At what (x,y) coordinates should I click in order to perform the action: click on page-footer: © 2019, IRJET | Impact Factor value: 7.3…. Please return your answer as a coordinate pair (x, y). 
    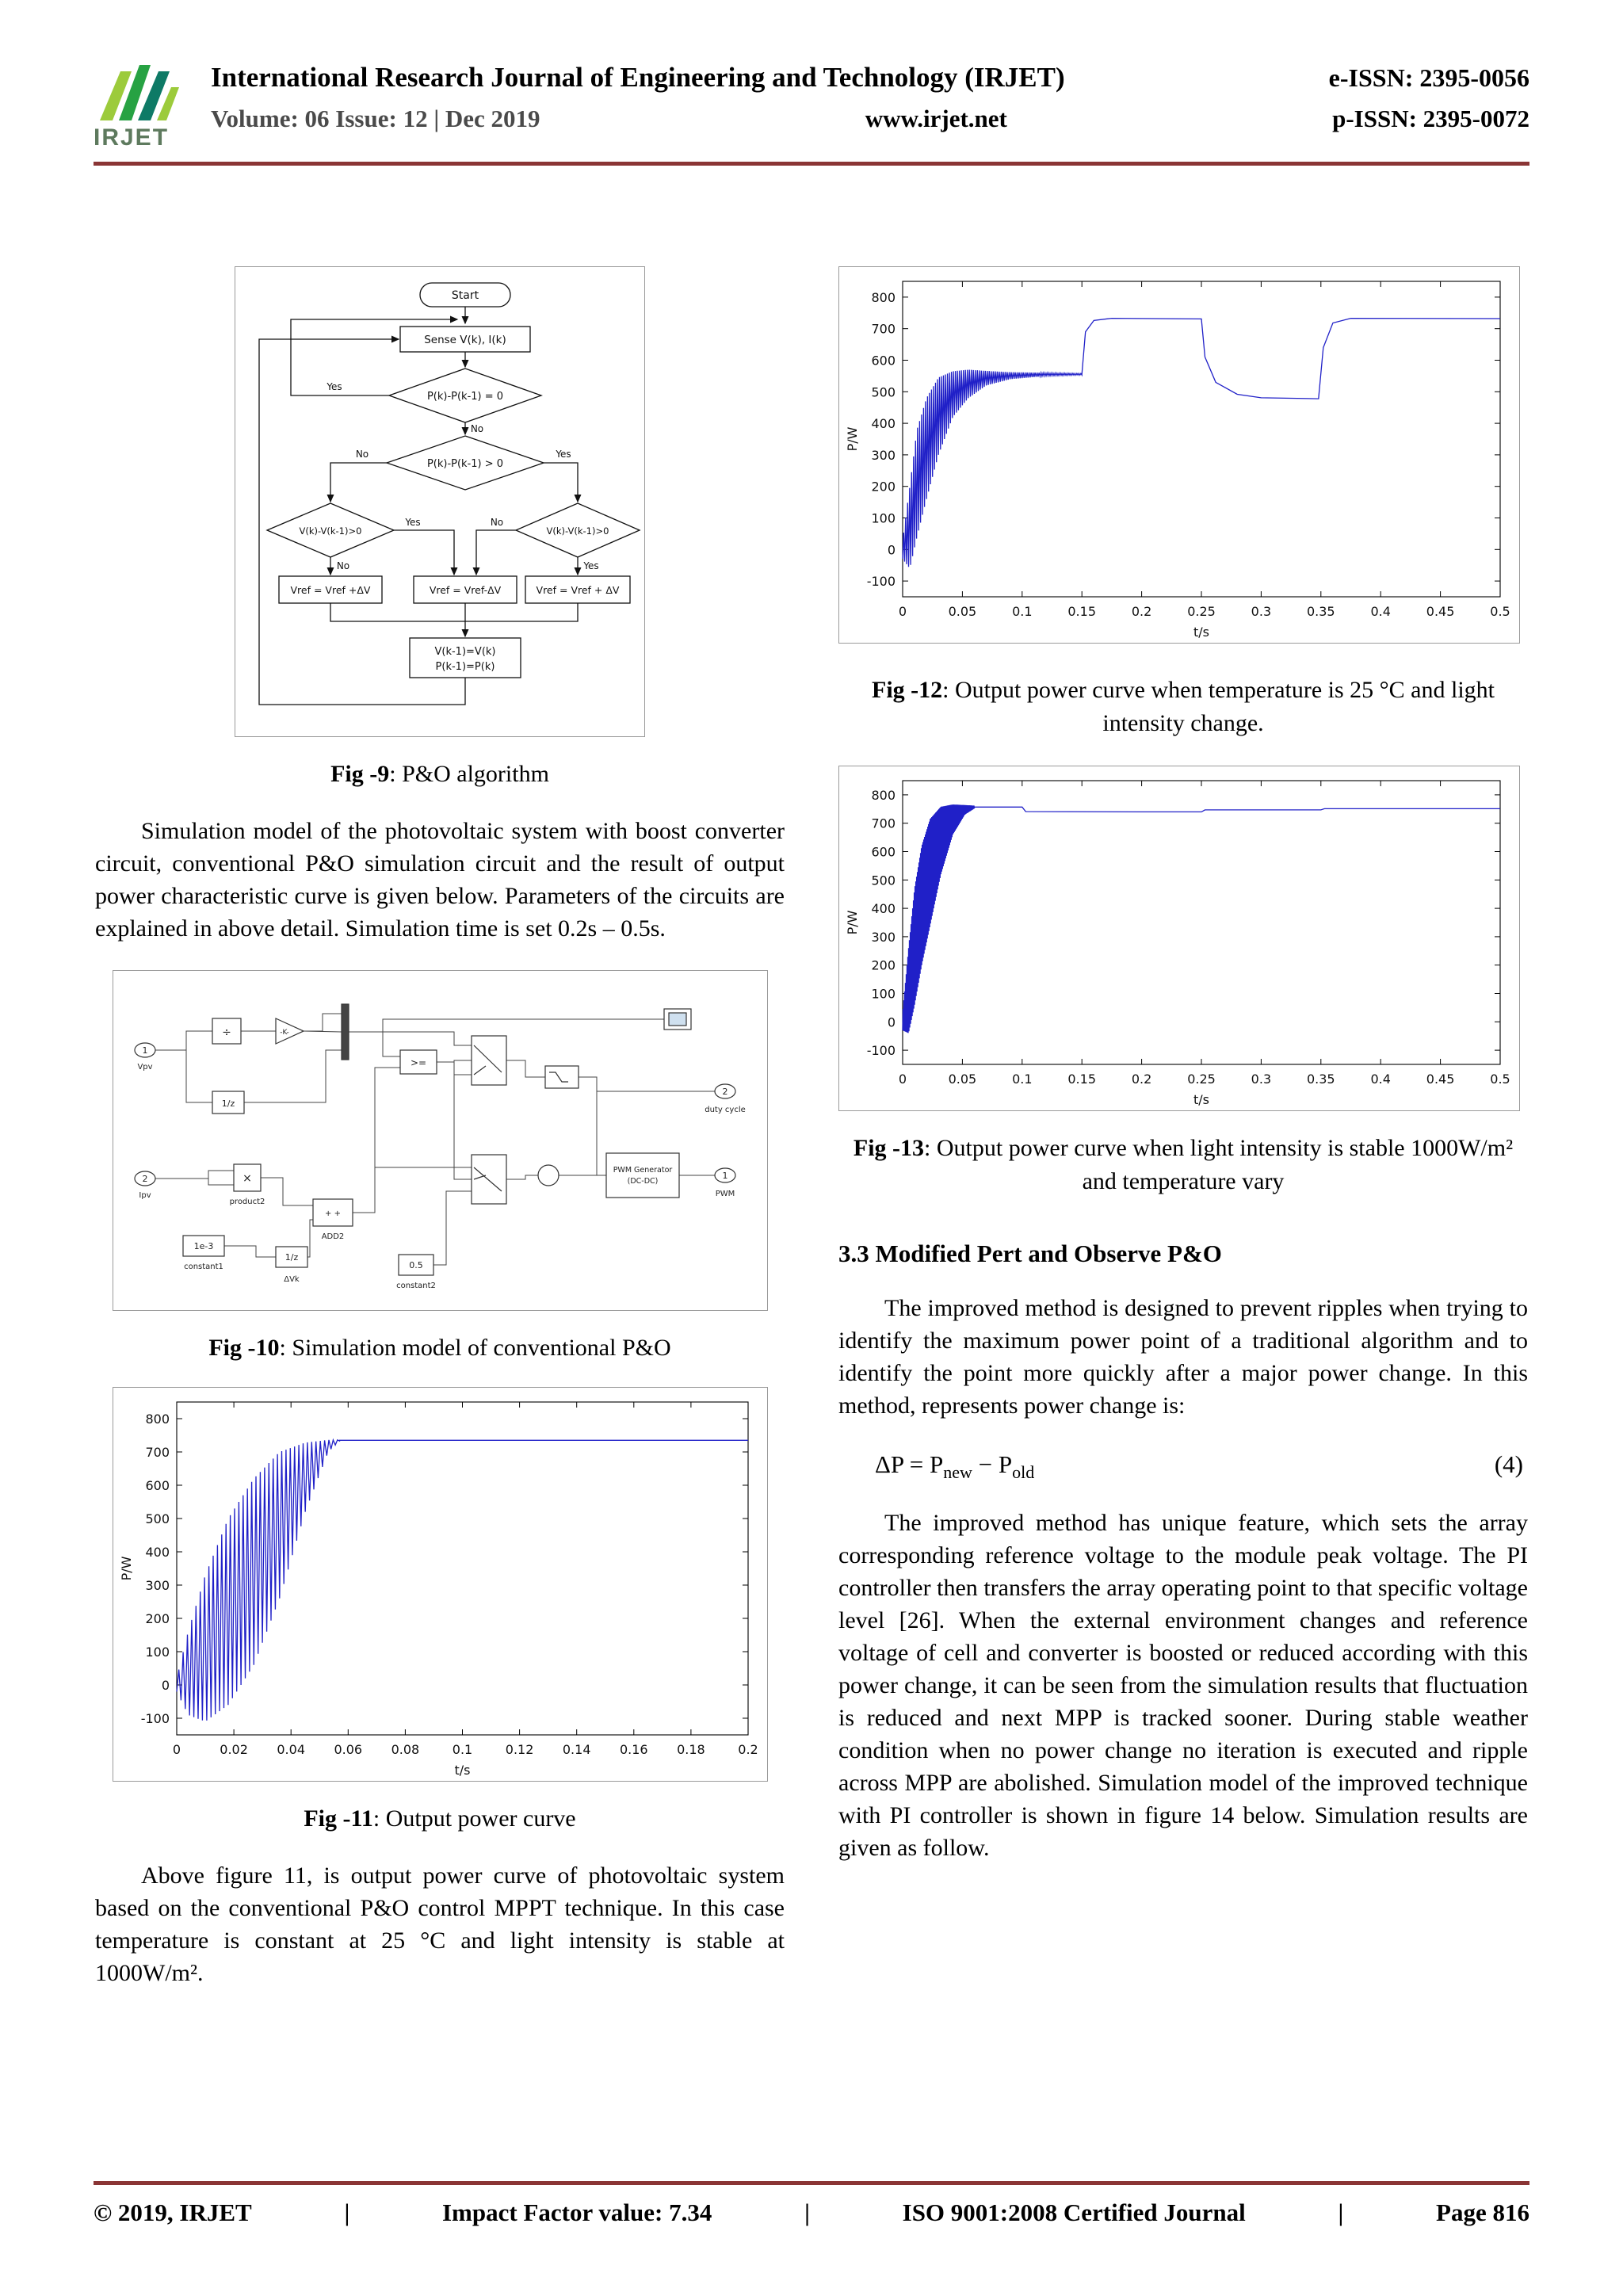
    Looking at the image, I should click on (811, 2213).